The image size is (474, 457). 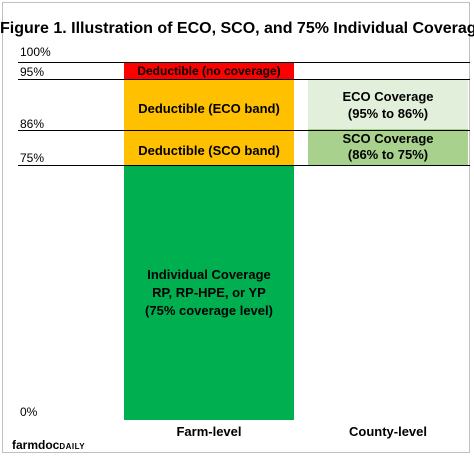 What do you see at coordinates (387, 431) in the screenshot?
I see `x-label-county-level: County-level` at bounding box center [387, 431].